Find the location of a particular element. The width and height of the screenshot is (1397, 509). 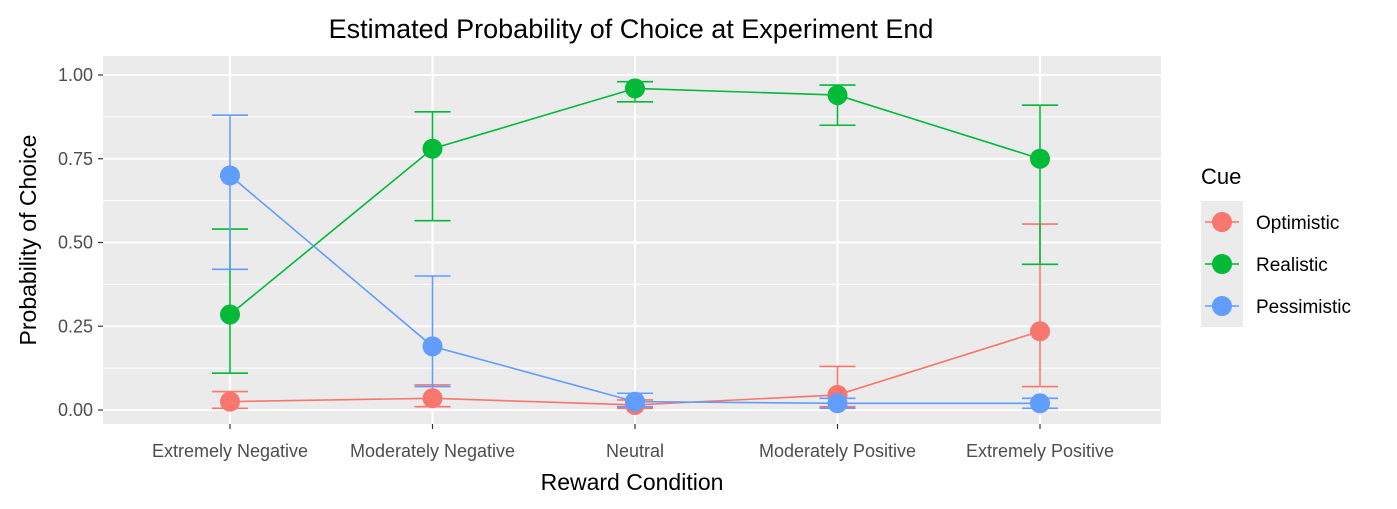

legend-item-optimistic: Optimistic is located at coordinates (1270, 222).